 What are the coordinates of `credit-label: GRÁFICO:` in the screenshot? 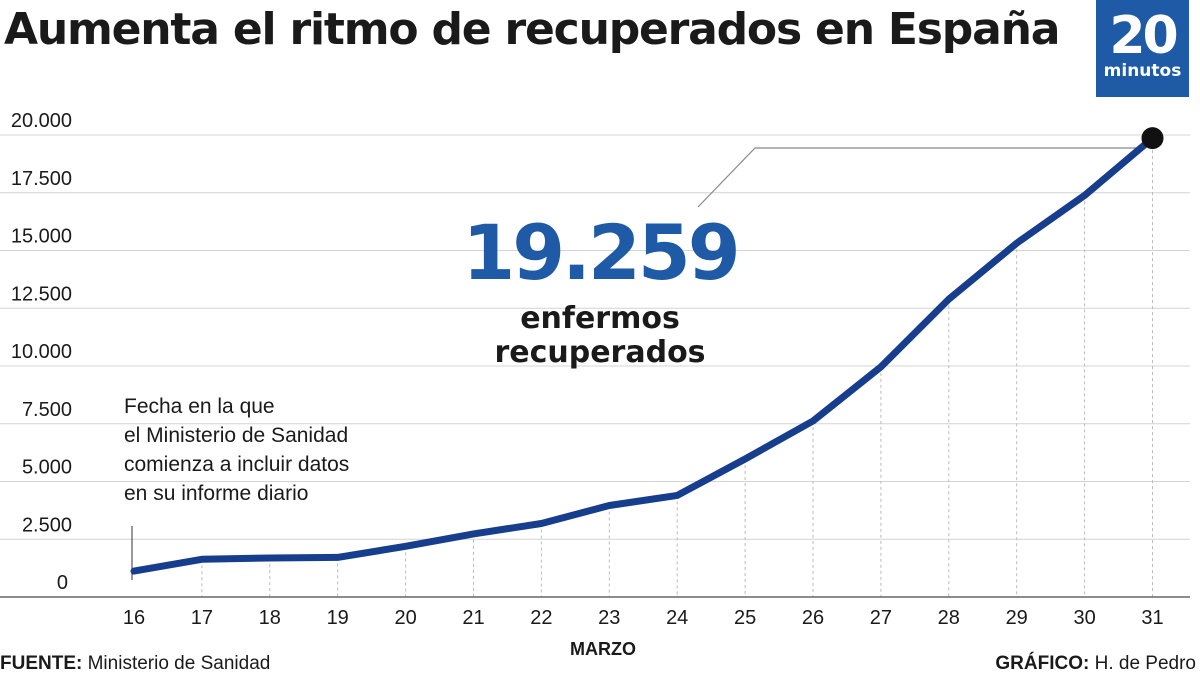 It's located at (1042, 663).